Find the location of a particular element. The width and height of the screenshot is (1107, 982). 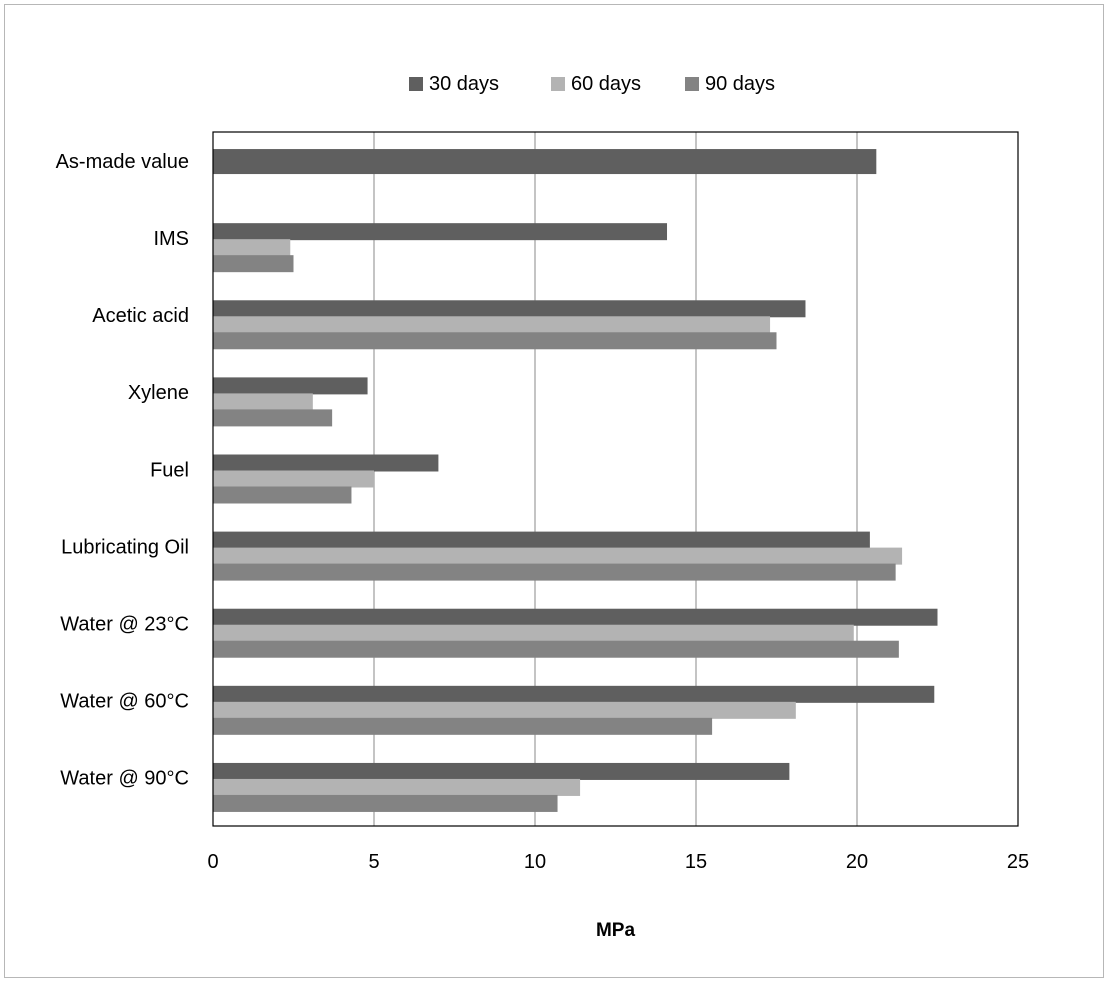

x-tick-label: 15 is located at coordinates (696, 862).